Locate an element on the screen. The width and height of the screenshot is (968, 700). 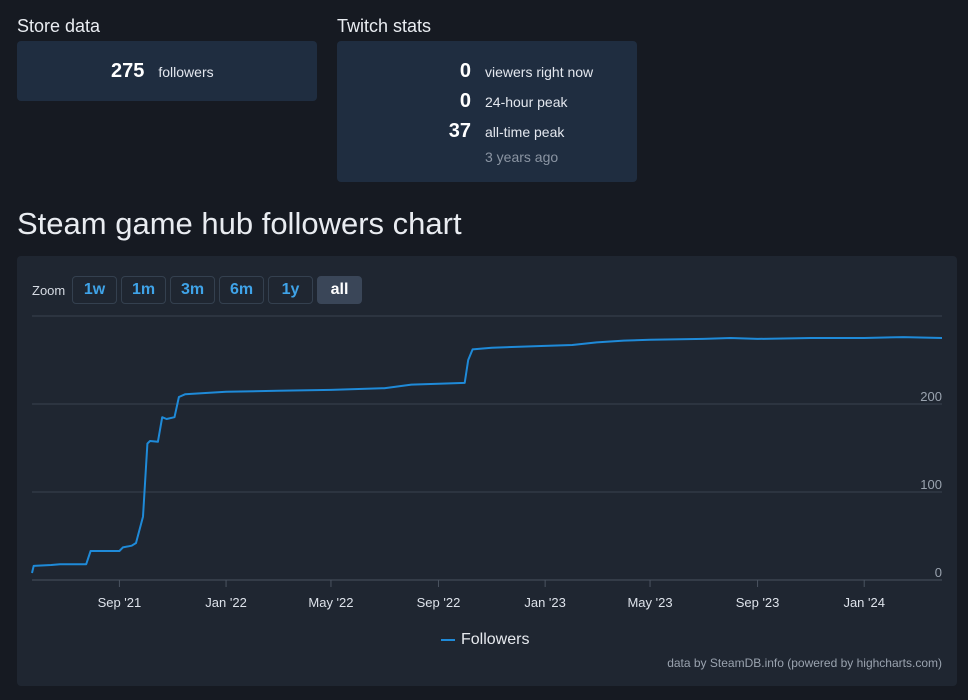
alltime-when: 3 years ago is located at coordinates (522, 157).